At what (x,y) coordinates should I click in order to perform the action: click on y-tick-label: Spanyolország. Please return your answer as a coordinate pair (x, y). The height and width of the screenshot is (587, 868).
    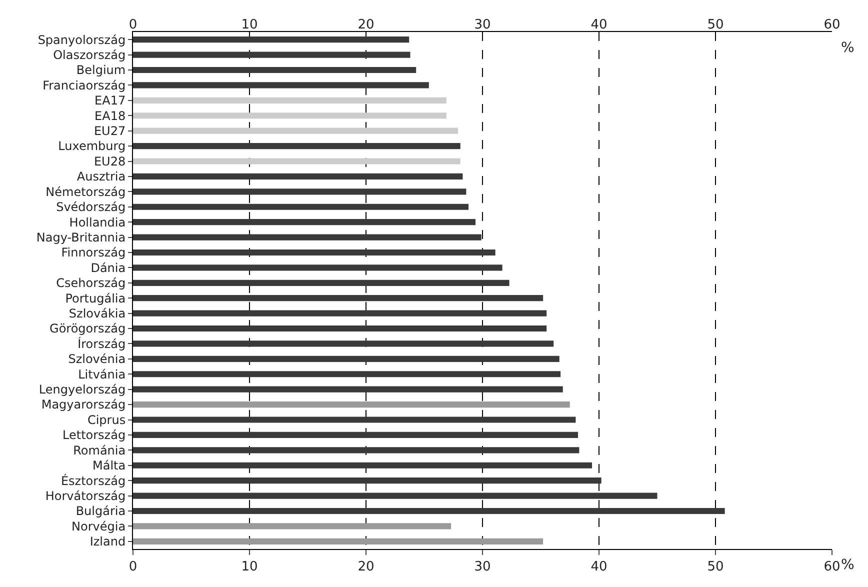
    Looking at the image, I should click on (82, 39).